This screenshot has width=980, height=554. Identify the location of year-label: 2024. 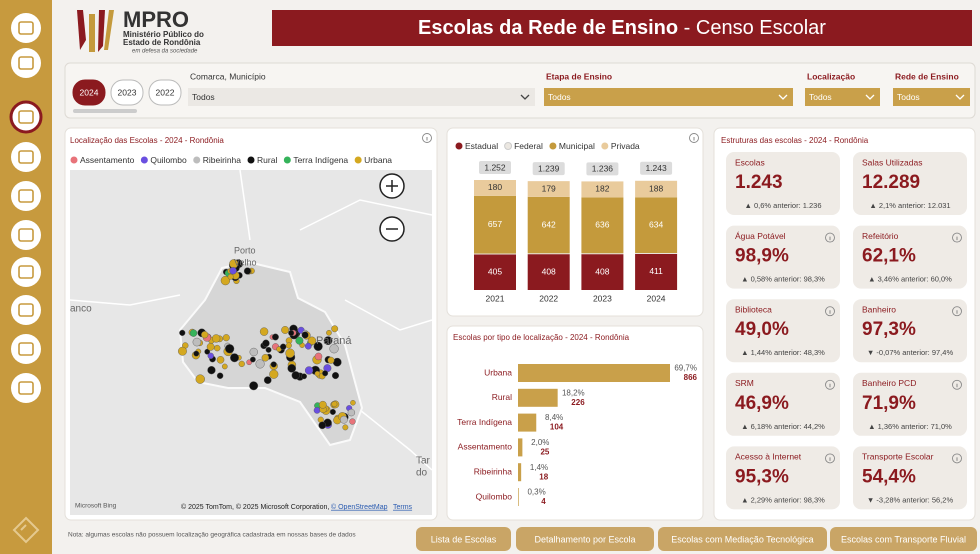
(89, 92).